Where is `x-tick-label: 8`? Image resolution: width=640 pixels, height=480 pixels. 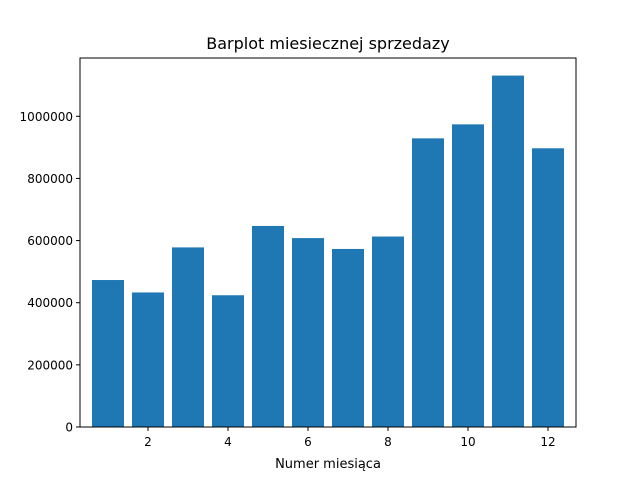
x-tick-label: 8 is located at coordinates (388, 442).